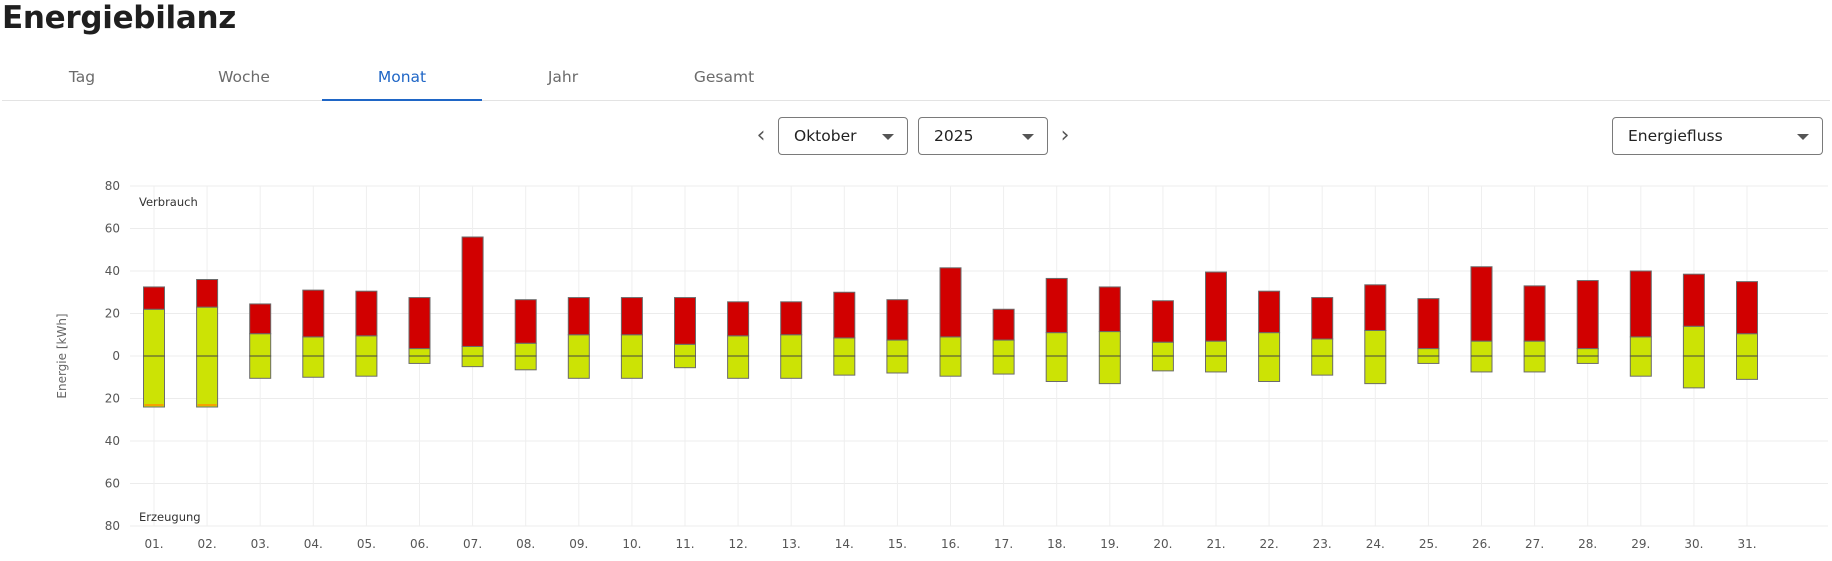 This screenshot has height=561, width=1832. I want to click on view-select: Energiefluss, so click(1717, 136).